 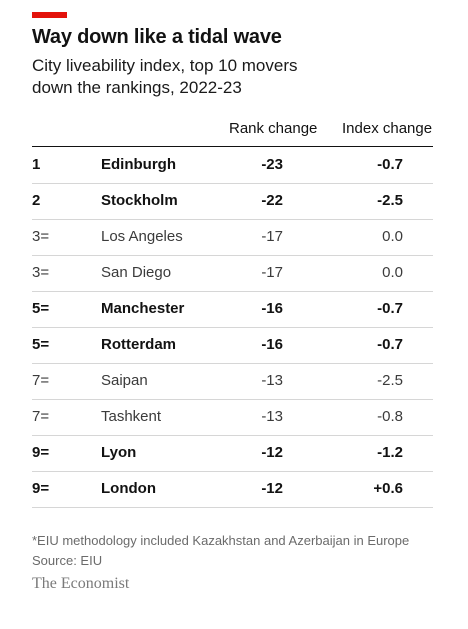 What do you see at coordinates (232, 273) in the screenshot?
I see `table-row: 3= San Diego -17 0.0` at bounding box center [232, 273].